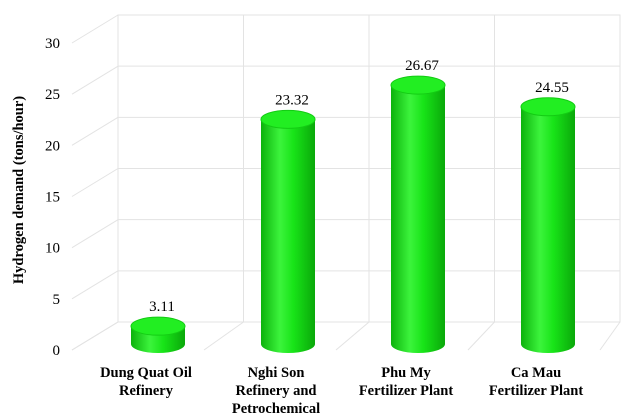 Image resolution: width=627 pixels, height=420 pixels. What do you see at coordinates (52, 146) in the screenshot?
I see `y-tick-label: 20` at bounding box center [52, 146].